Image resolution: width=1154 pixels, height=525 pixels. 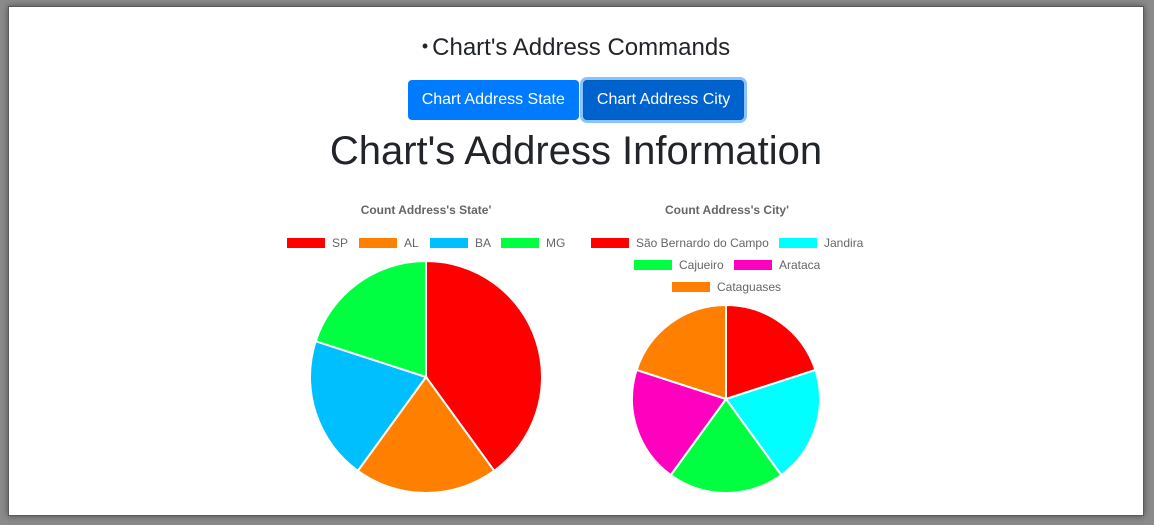 I want to click on pie-slice-al, so click(x=426, y=434).